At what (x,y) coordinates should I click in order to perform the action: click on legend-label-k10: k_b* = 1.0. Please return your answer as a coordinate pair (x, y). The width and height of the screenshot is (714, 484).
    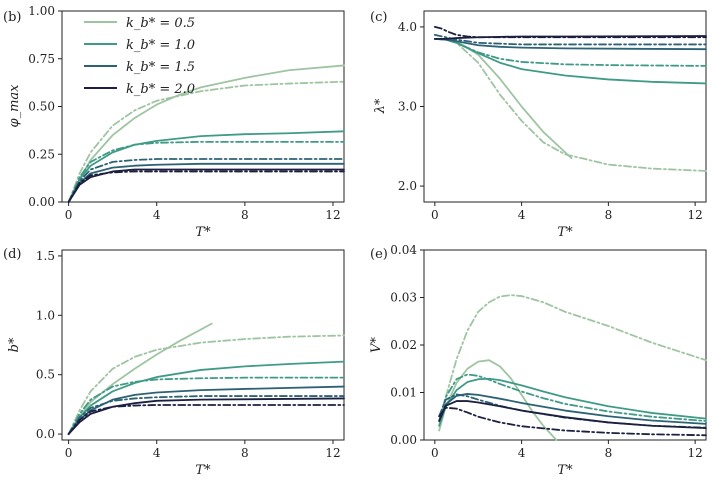
    Looking at the image, I should click on (160, 45).